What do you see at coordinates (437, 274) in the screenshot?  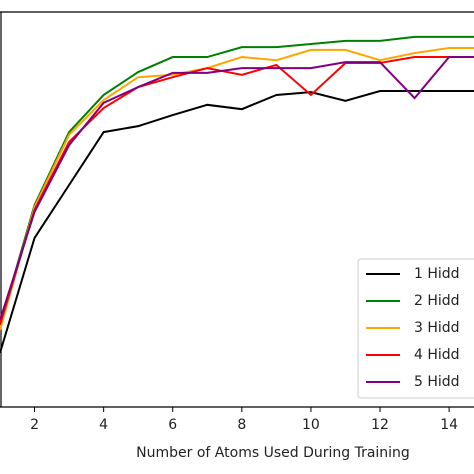 I see `legend-label: 1 Hidd` at bounding box center [437, 274].